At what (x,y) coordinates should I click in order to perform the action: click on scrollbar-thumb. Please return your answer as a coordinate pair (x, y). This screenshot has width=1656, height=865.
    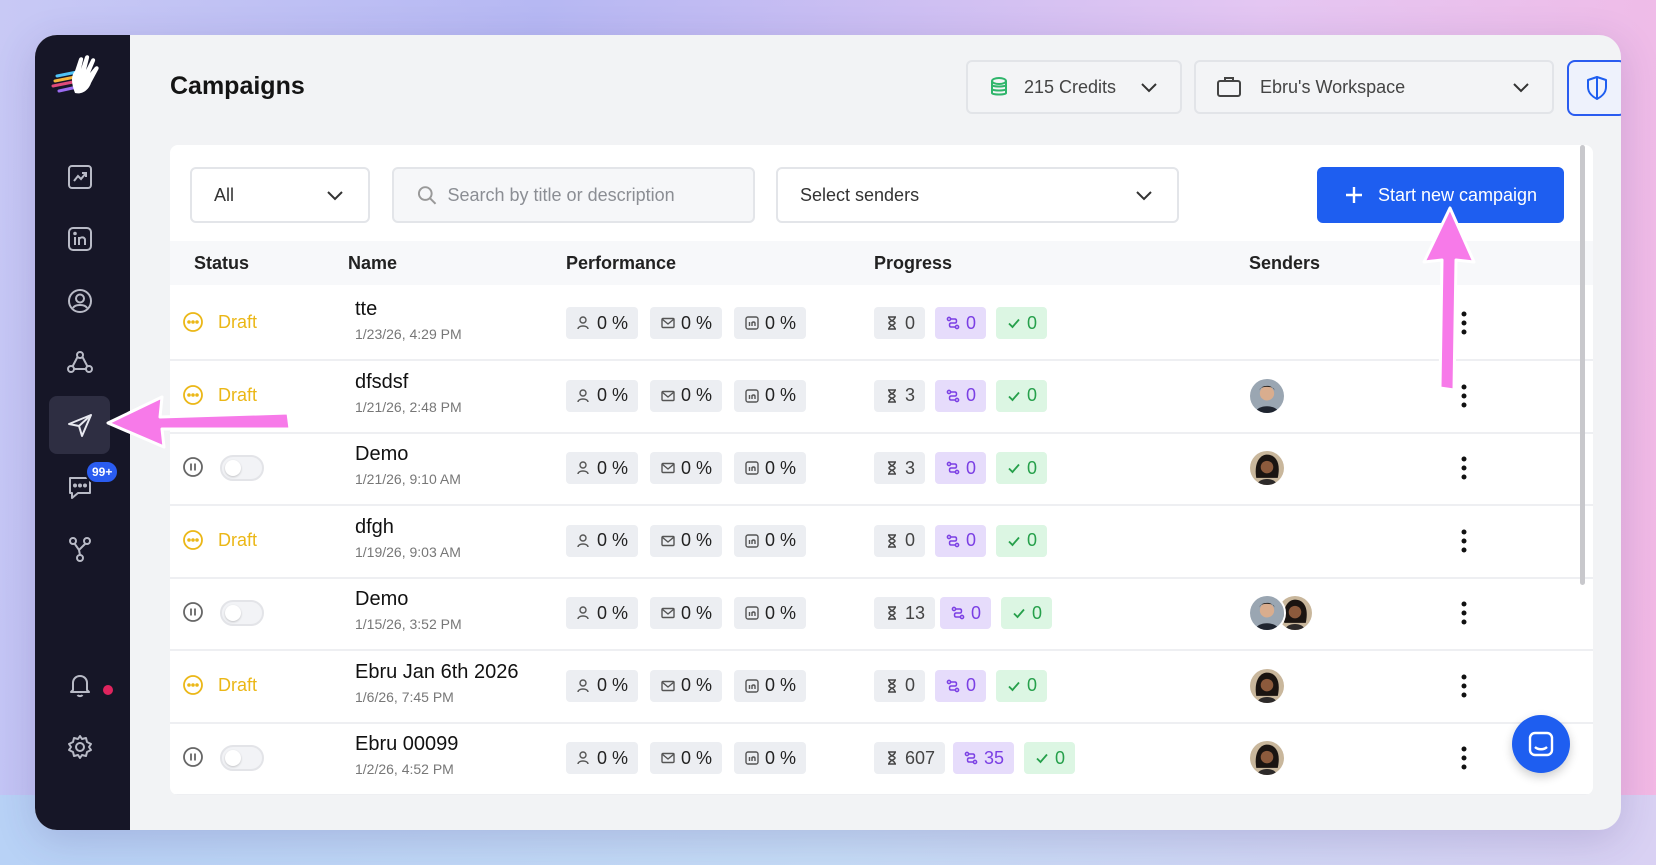
    Looking at the image, I should click on (1582, 365).